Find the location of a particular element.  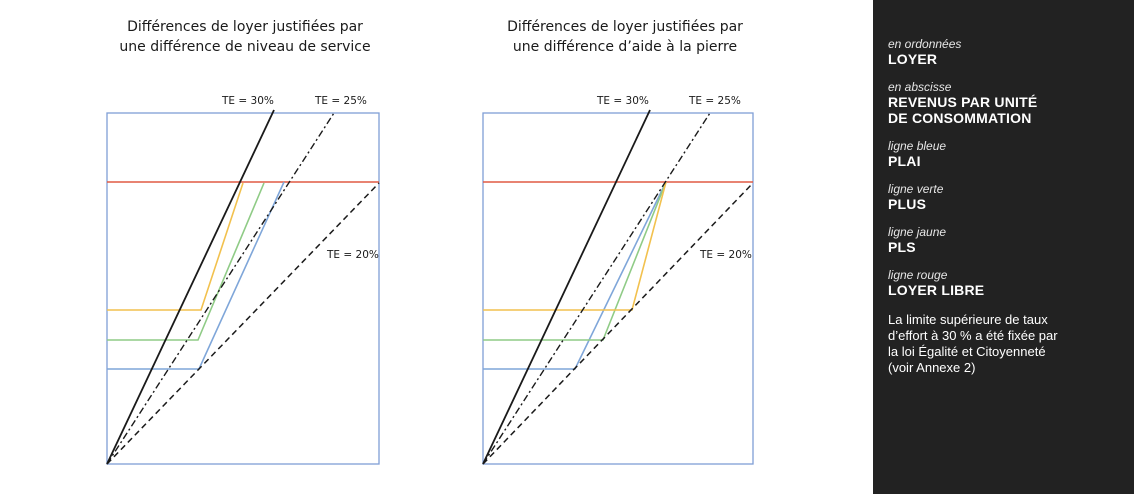

legend-entry-y-axis: en ordonnées LOYER is located at coordinates (1011, 52).